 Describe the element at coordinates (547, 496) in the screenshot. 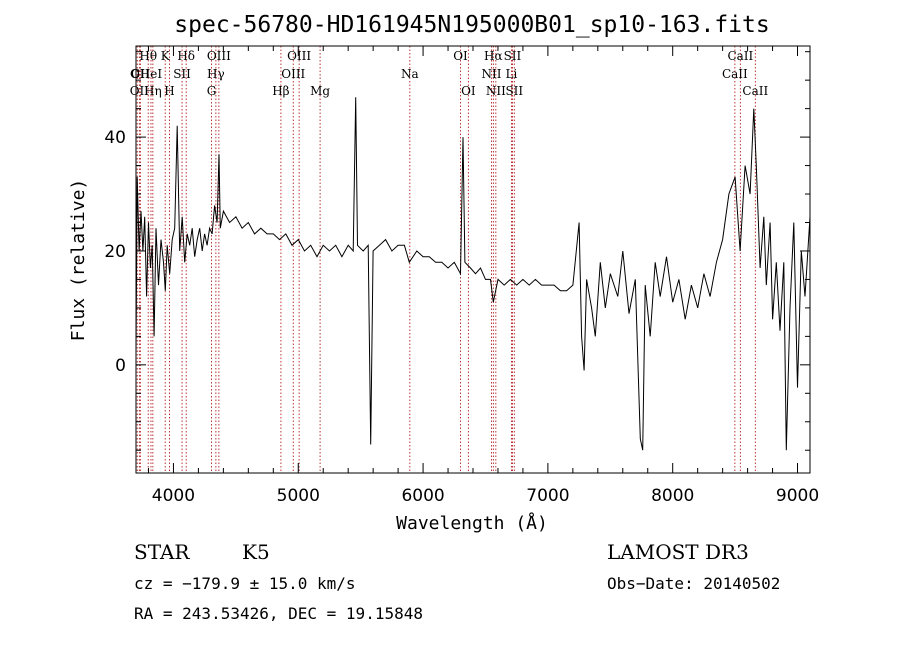

I see `x-tick-label: 7000` at that location.